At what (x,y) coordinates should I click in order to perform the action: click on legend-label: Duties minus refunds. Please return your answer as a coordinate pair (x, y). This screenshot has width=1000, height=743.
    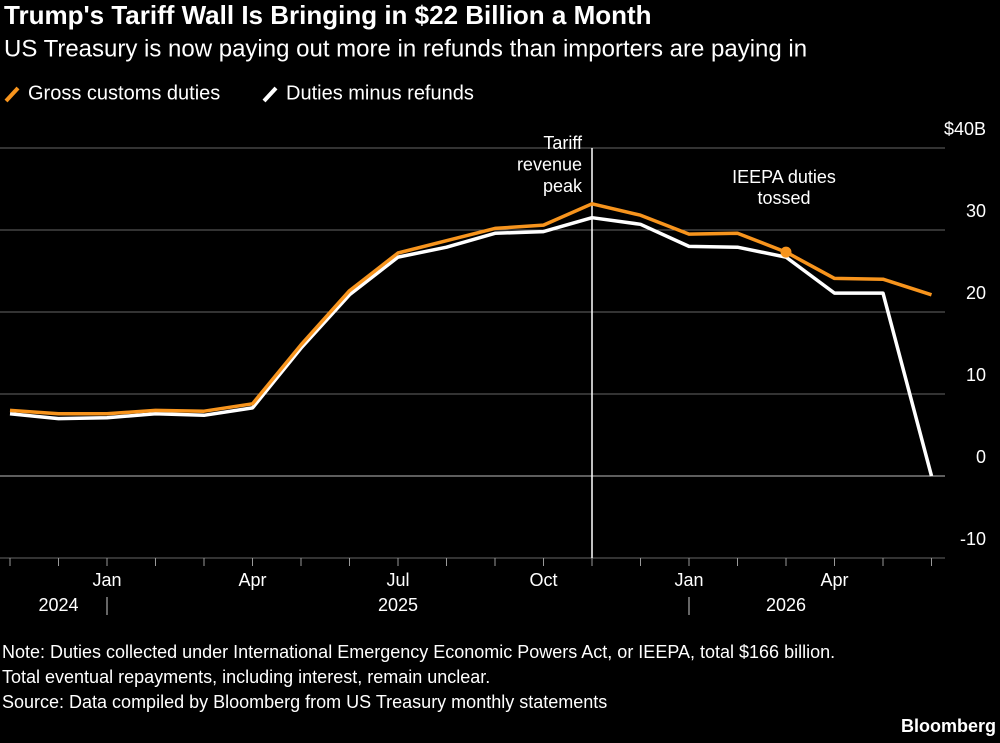
    Looking at the image, I should click on (380, 93).